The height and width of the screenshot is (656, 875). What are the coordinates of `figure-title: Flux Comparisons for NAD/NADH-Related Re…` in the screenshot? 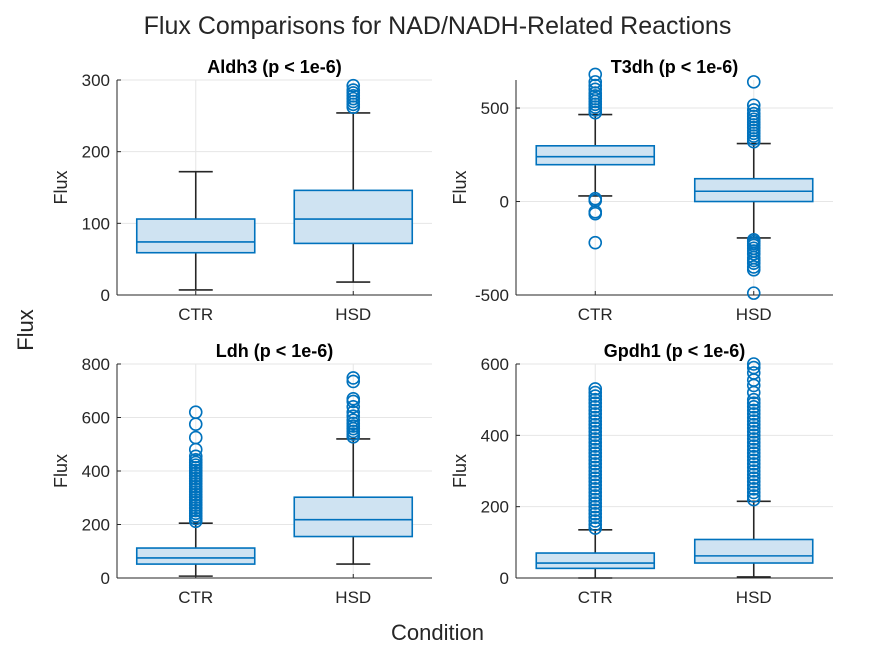 It's located at (437, 26).